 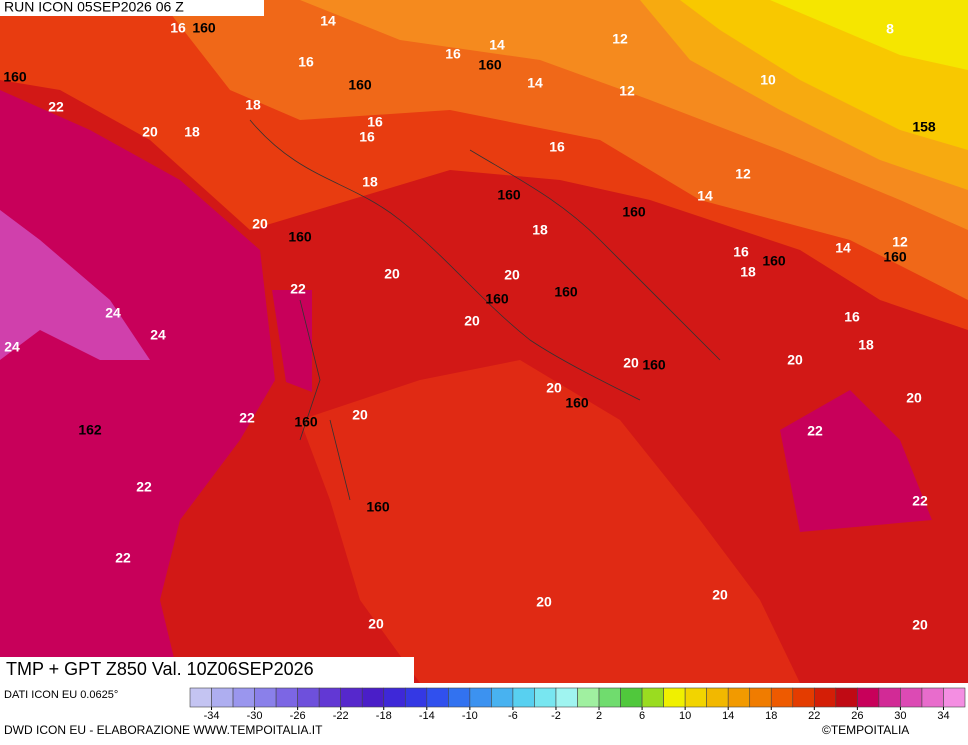 What do you see at coordinates (900, 716) in the screenshot?
I see `colorbar-tick-label: 30` at bounding box center [900, 716].